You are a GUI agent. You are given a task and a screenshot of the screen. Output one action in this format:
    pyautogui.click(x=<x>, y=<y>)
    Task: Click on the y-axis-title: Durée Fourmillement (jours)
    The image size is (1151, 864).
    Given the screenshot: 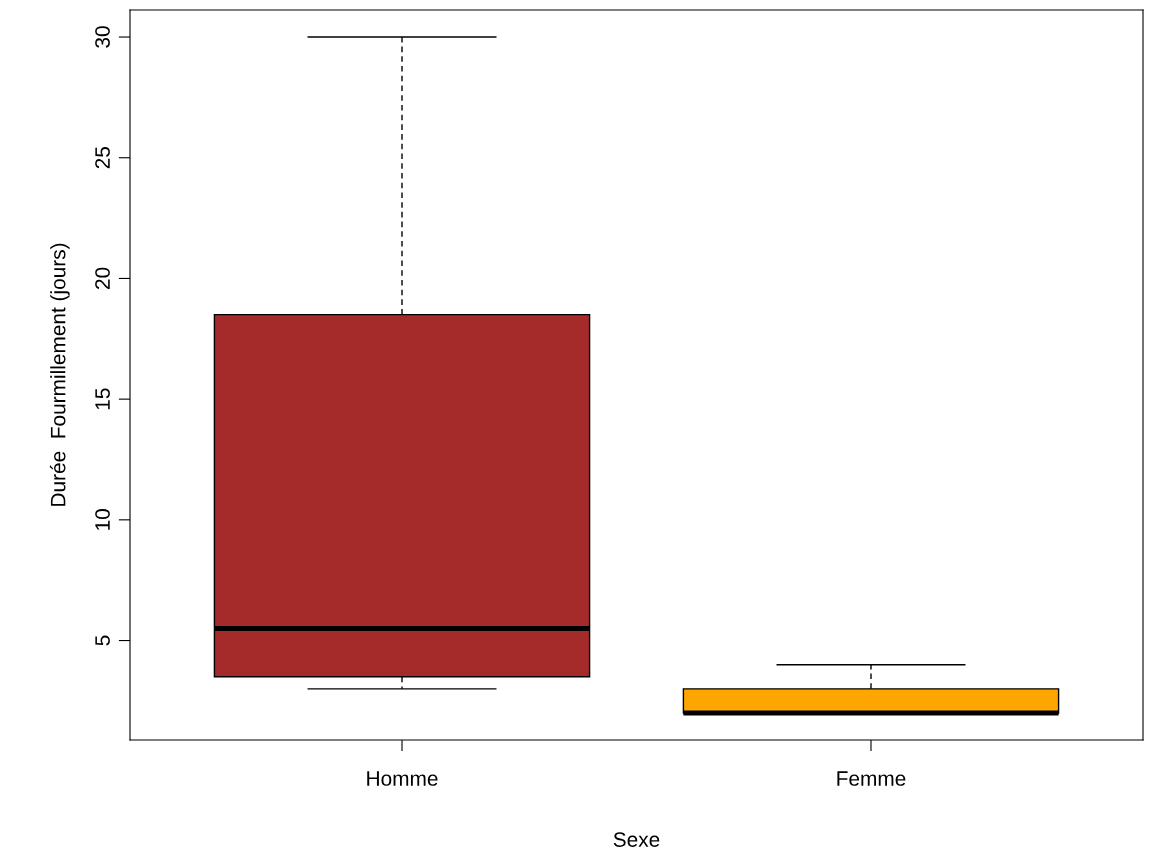 What is the action you would take?
    pyautogui.click(x=59, y=374)
    